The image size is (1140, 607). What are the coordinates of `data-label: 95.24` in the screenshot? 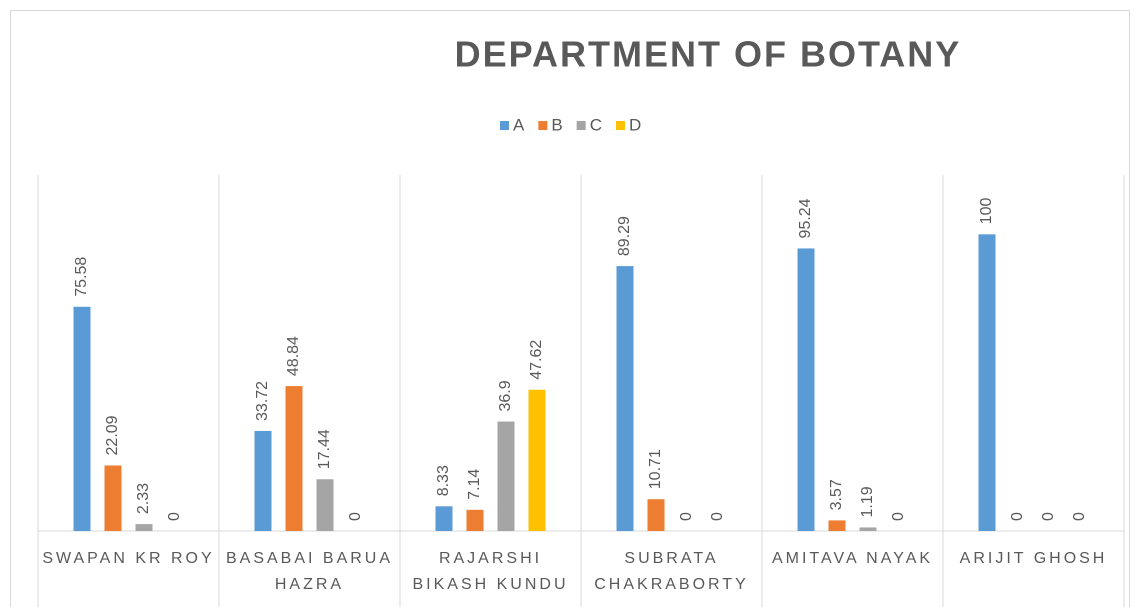 It's located at (805, 218).